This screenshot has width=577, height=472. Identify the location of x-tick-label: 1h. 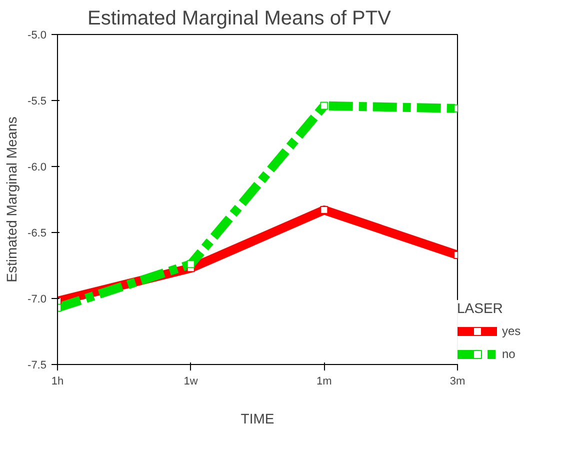
(57, 382).